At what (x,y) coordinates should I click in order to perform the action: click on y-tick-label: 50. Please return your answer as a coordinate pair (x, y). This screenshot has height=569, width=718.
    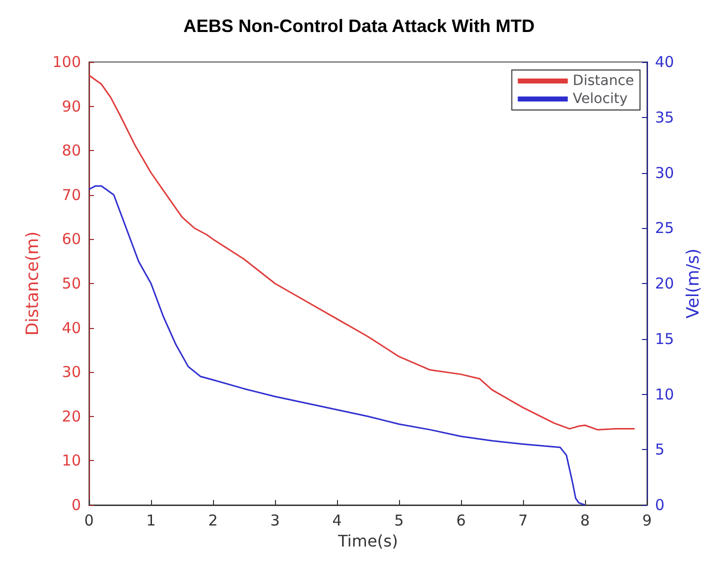
    Looking at the image, I should click on (71, 283).